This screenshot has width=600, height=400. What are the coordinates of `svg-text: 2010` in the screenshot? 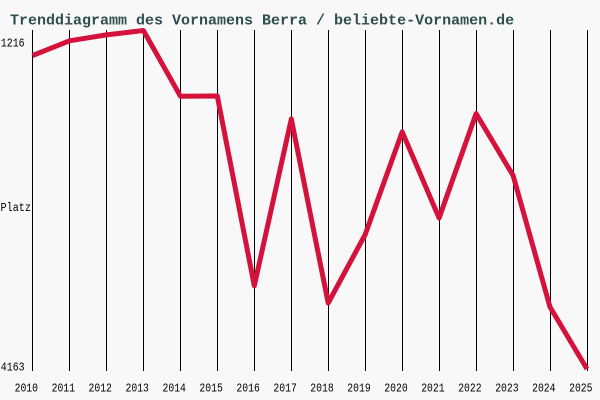 It's located at (26, 388).